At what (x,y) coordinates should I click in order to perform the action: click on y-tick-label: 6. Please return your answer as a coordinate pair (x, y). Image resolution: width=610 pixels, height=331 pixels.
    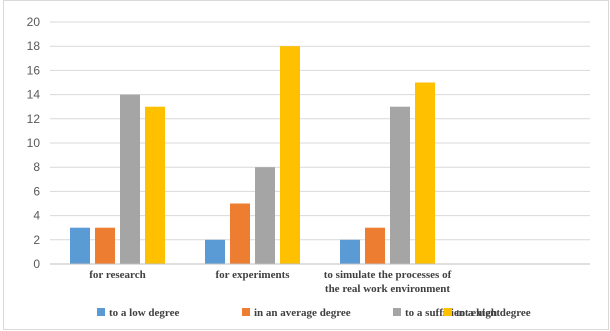
    Looking at the image, I should click on (36, 191).